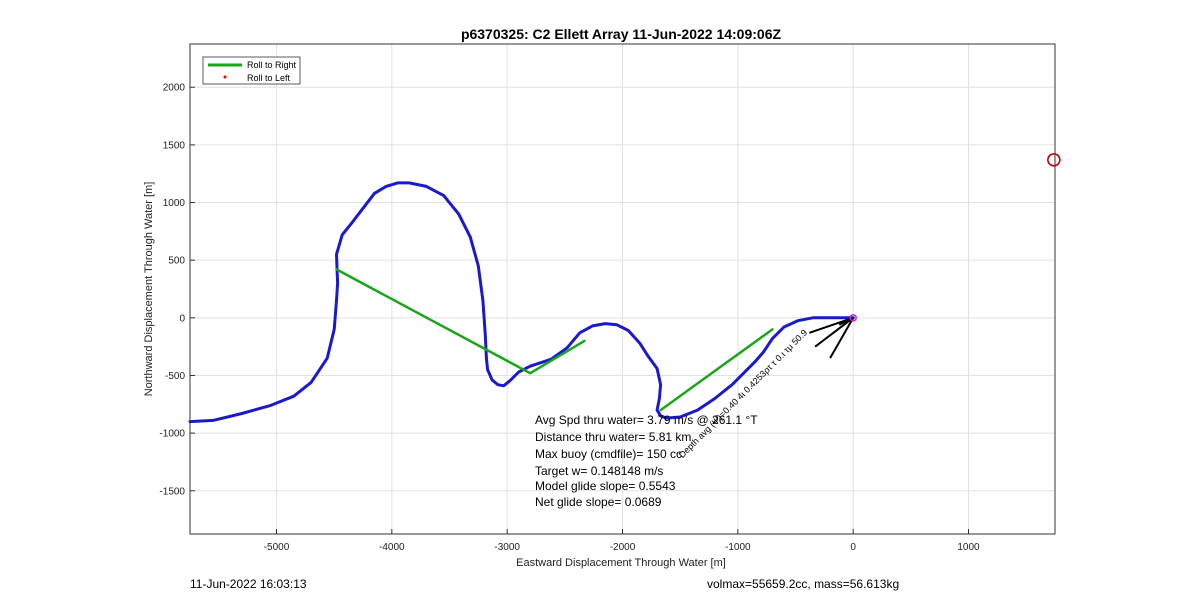 This screenshot has height=601, width=1200. Describe the element at coordinates (621, 563) in the screenshot. I see `x-axis-label: Eastward Displacement Through Water [m]` at that location.